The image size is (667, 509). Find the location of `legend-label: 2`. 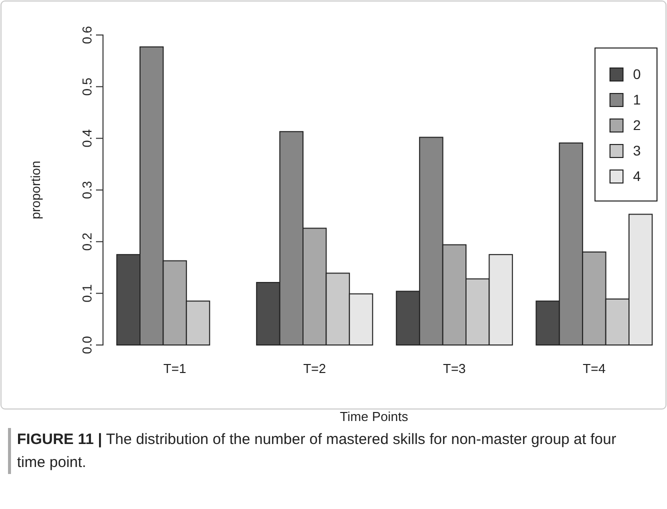

legend-label: 2 is located at coordinates (637, 125).